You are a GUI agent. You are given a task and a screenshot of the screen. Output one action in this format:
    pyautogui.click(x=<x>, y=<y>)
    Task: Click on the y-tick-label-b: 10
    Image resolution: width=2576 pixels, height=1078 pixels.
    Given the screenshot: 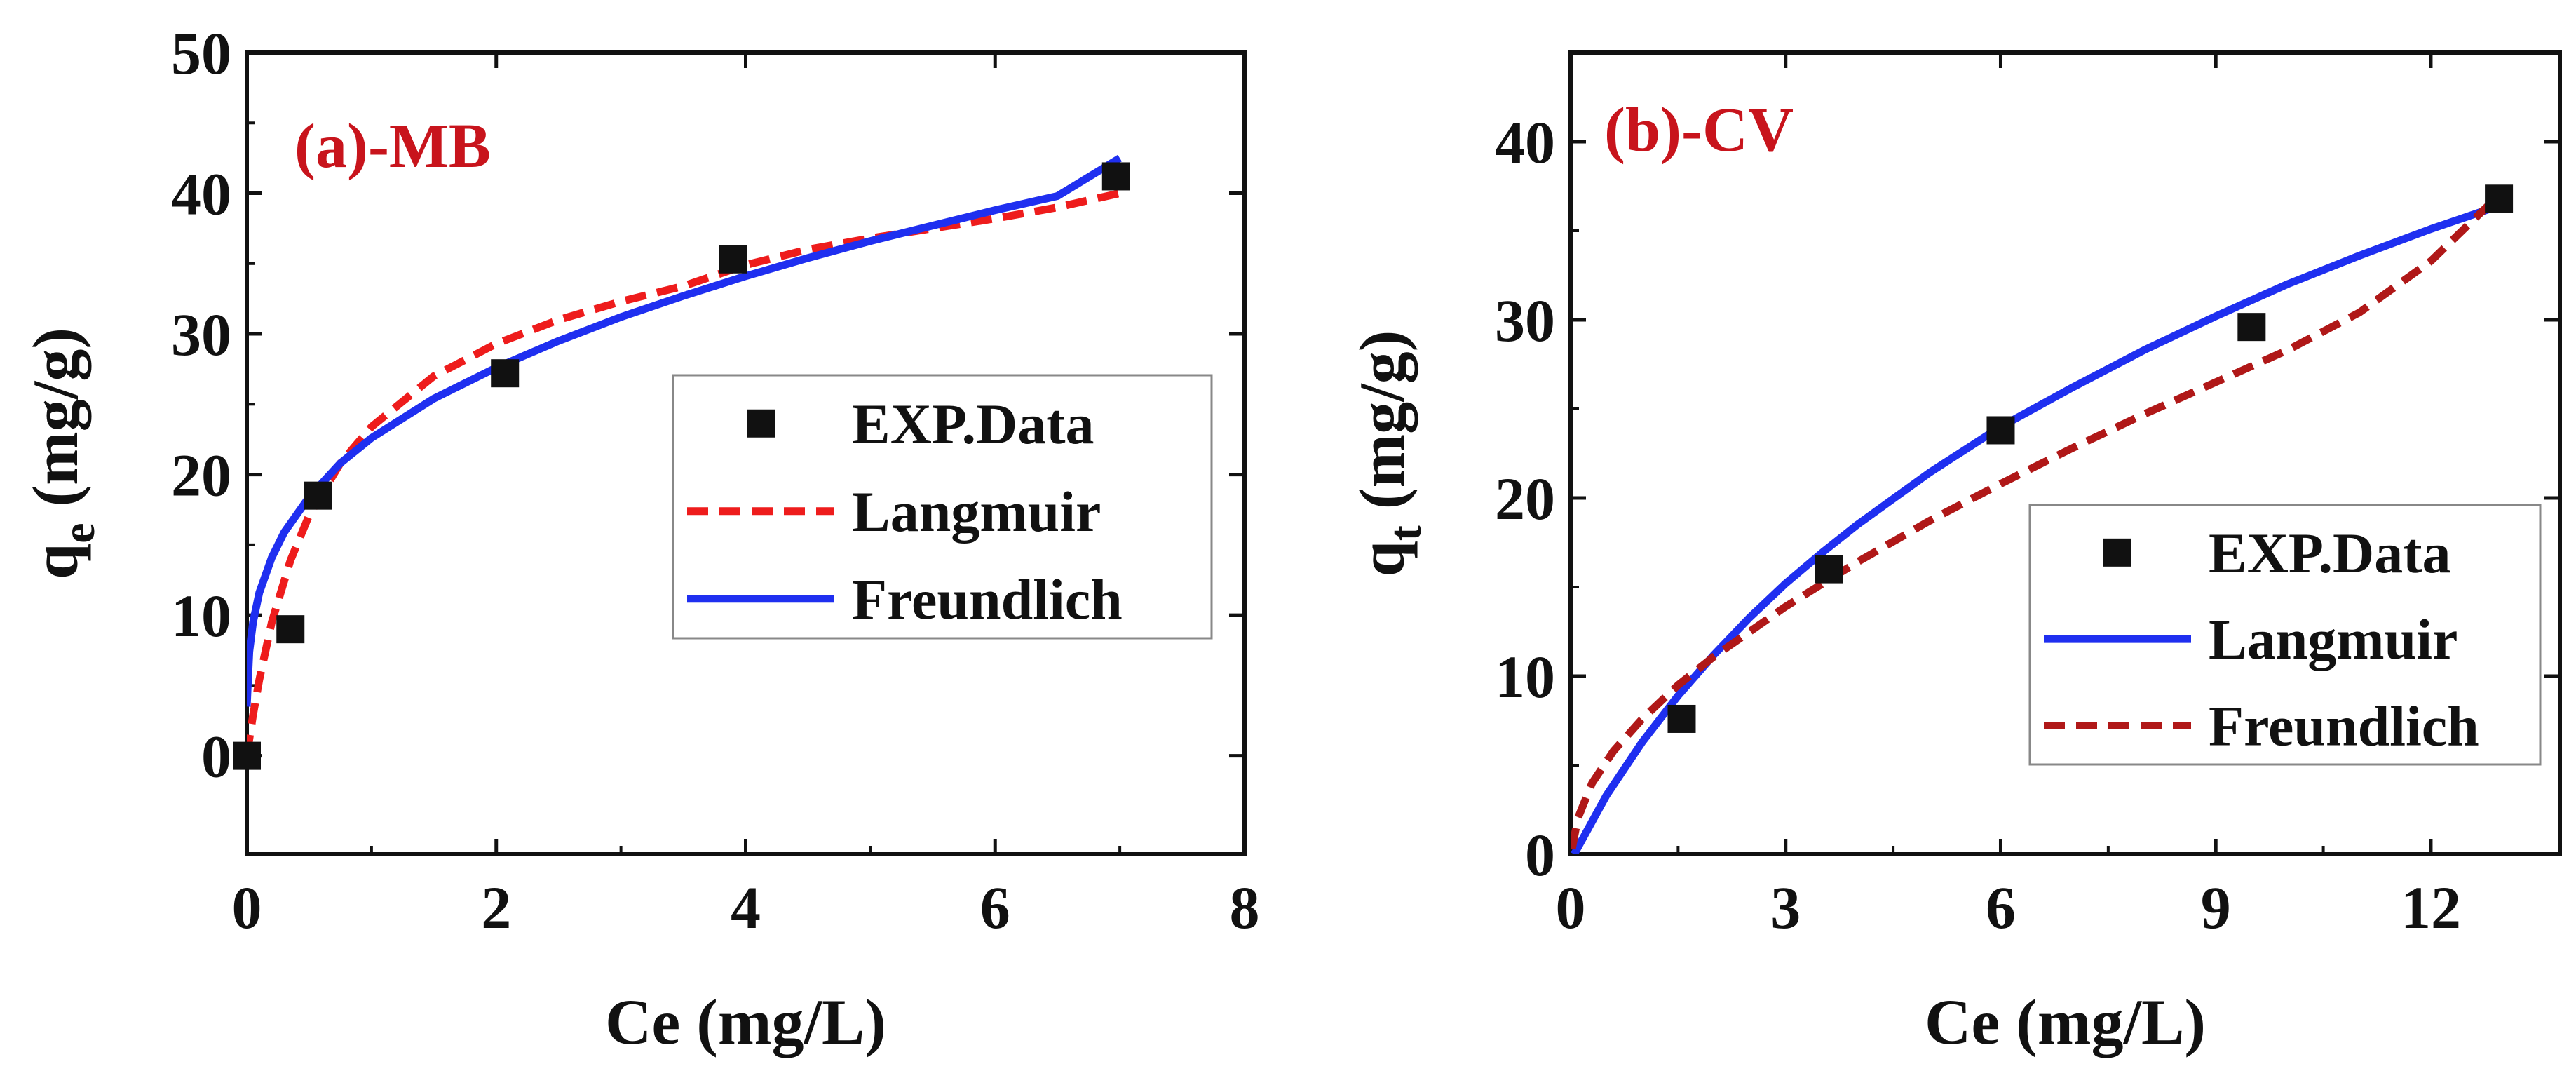 What is the action you would take?
    pyautogui.click(x=1525, y=676)
    